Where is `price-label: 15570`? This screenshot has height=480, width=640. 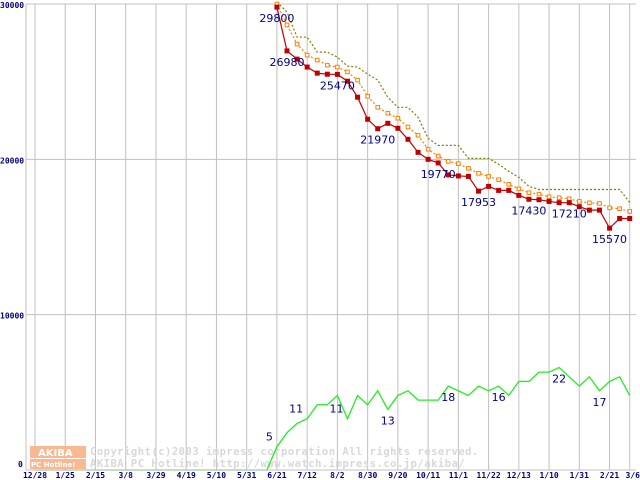 price-label: 15570 is located at coordinates (609, 239).